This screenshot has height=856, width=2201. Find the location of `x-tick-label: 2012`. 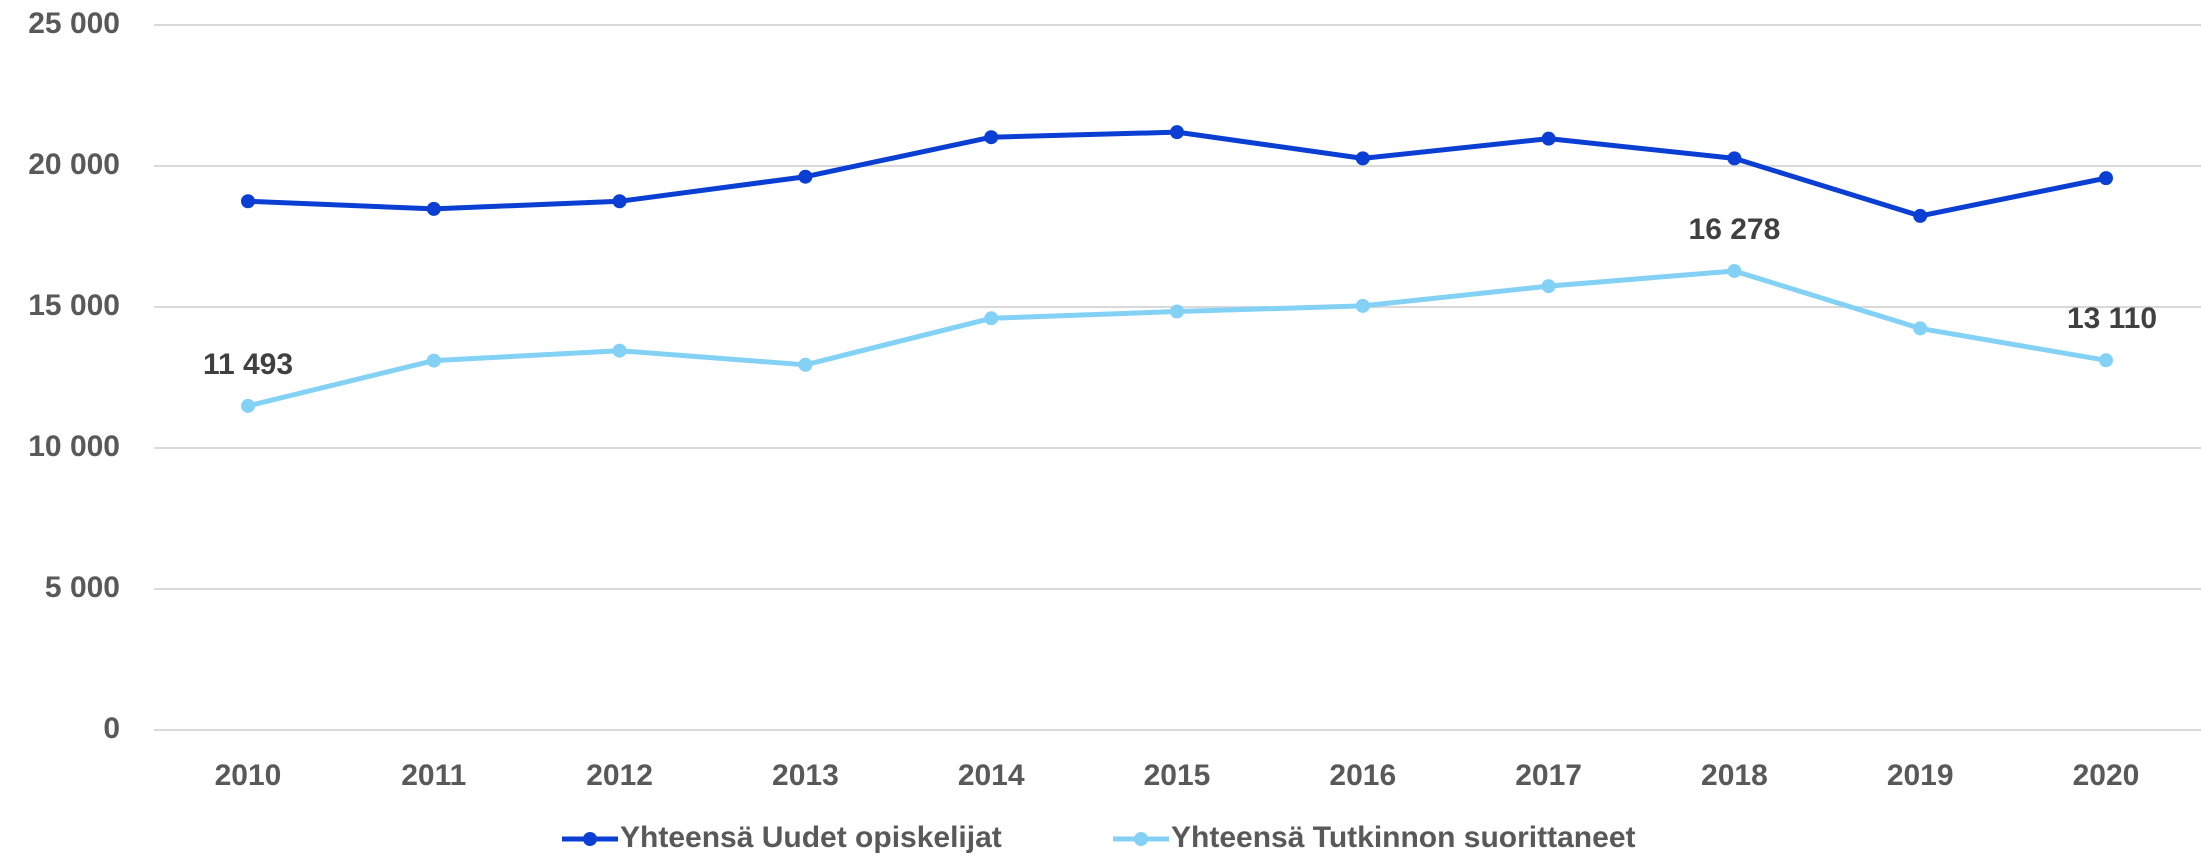

x-tick-label: 2012 is located at coordinates (619, 775).